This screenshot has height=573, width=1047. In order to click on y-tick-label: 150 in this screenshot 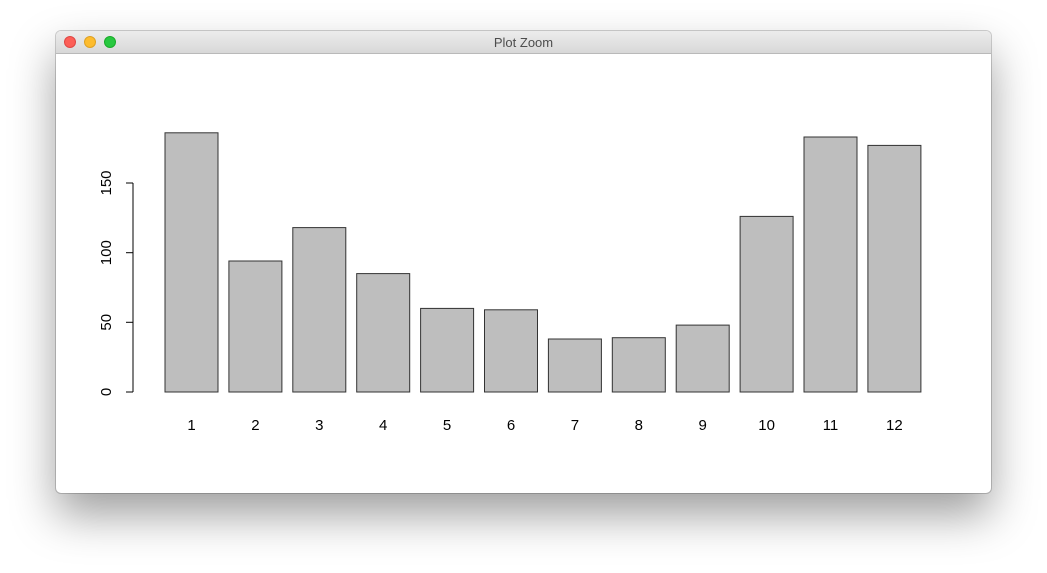, I will do `click(106, 182)`.